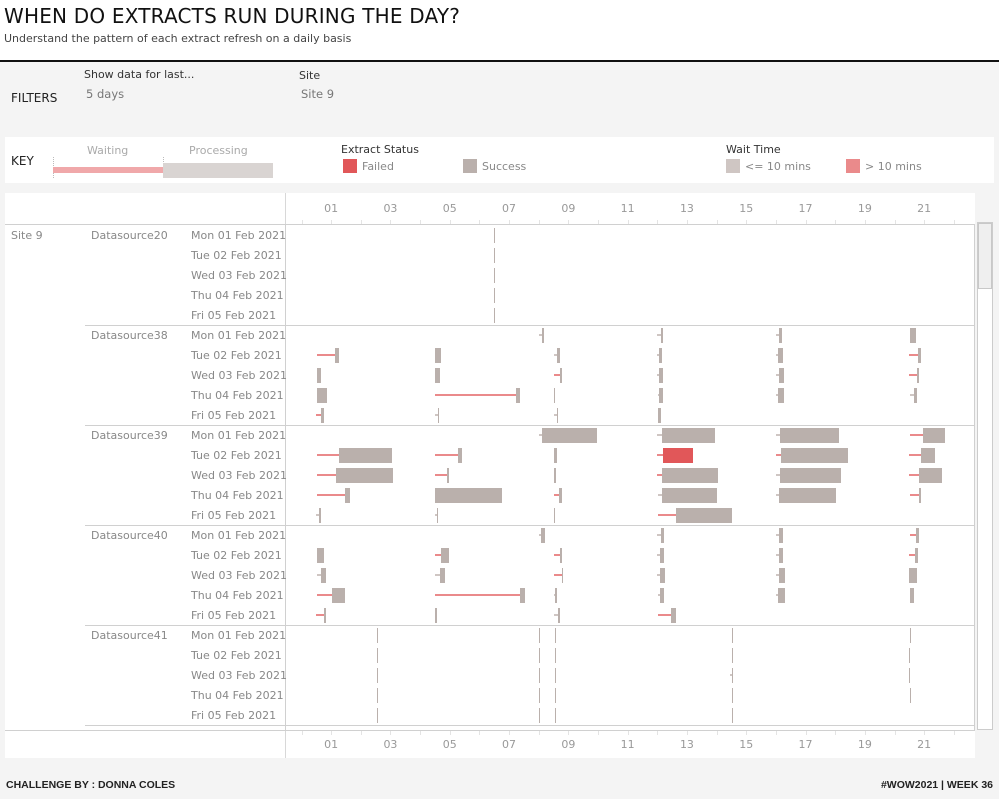 This screenshot has width=999, height=799. Describe the element at coordinates (449, 744) in the screenshot. I see `x-tick-label-bottom: 05` at that location.